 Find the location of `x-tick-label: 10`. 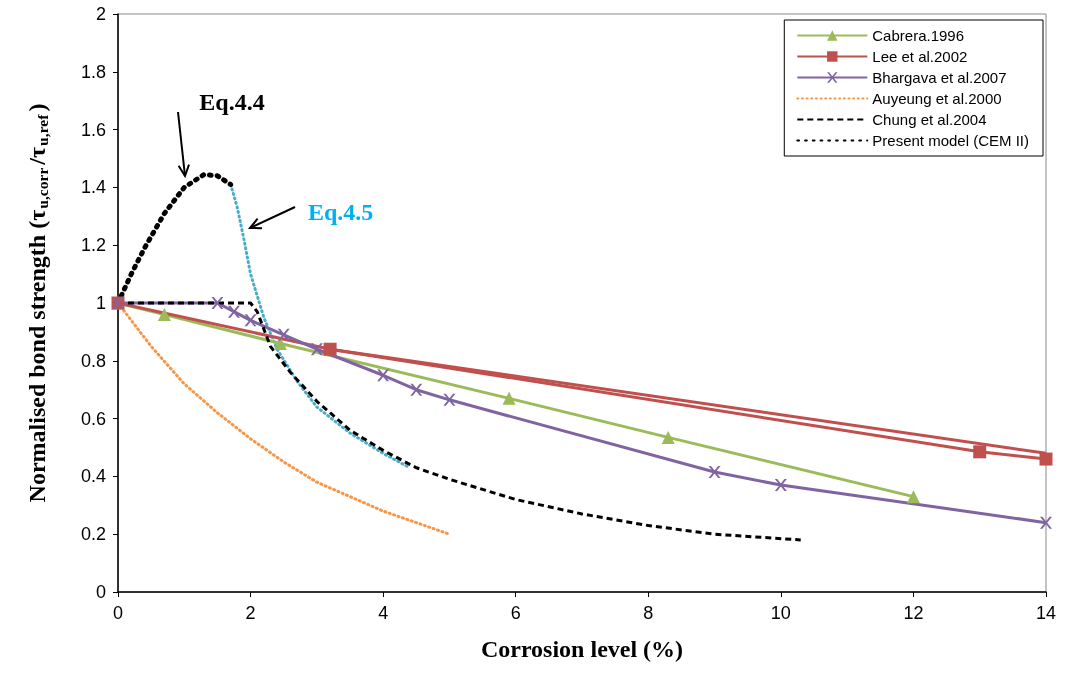

x-tick-label: 10 is located at coordinates (780, 613).